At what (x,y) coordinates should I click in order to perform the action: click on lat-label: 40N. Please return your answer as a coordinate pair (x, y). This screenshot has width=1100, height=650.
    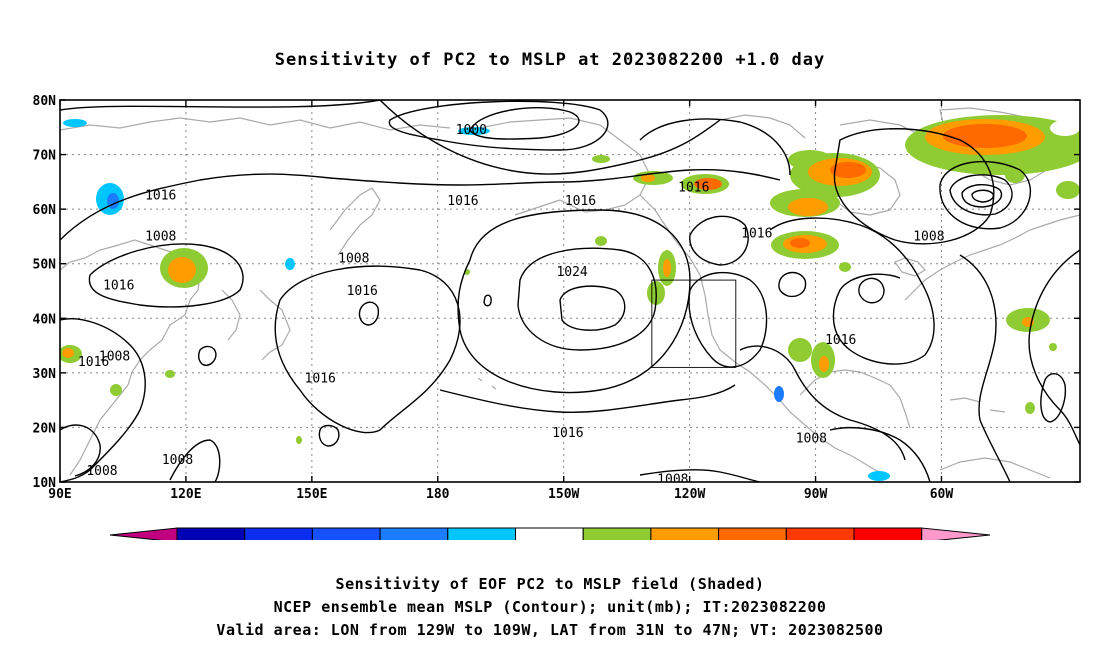
    Looking at the image, I should click on (45, 319).